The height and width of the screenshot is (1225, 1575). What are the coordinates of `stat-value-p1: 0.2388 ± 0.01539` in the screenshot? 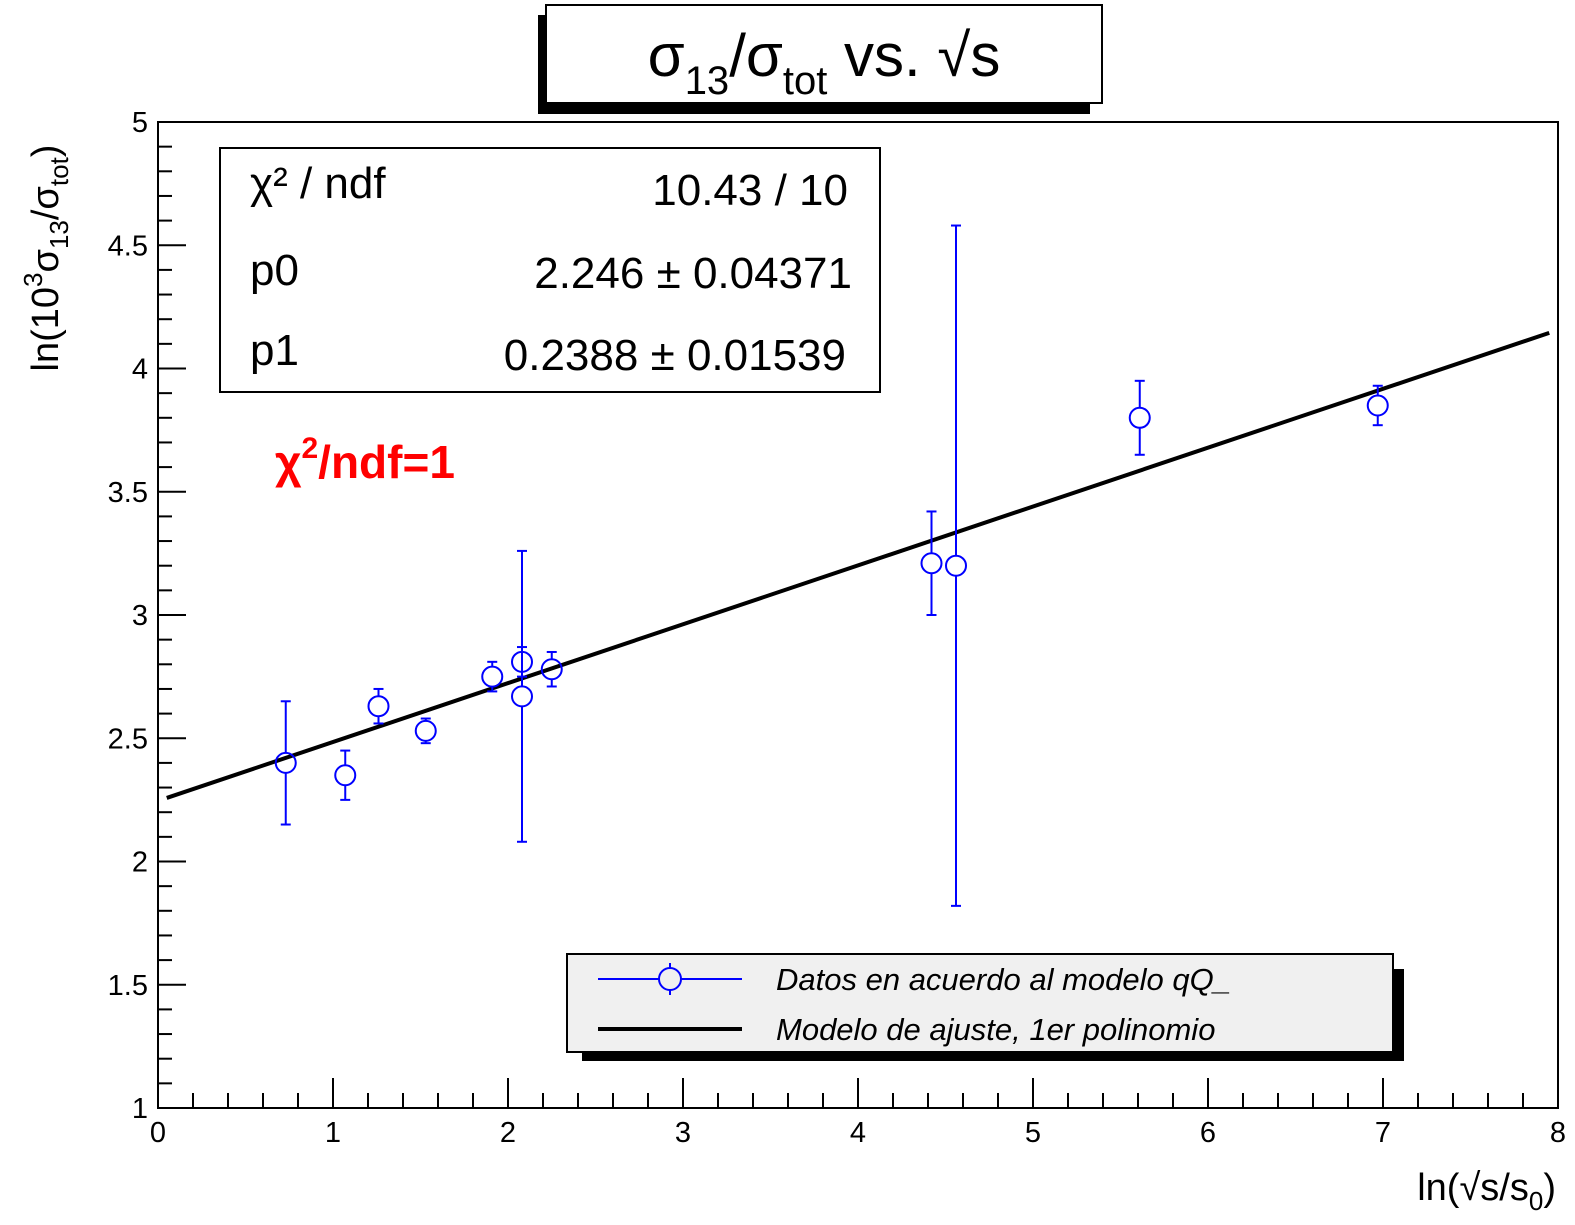 It's located at (675, 355).